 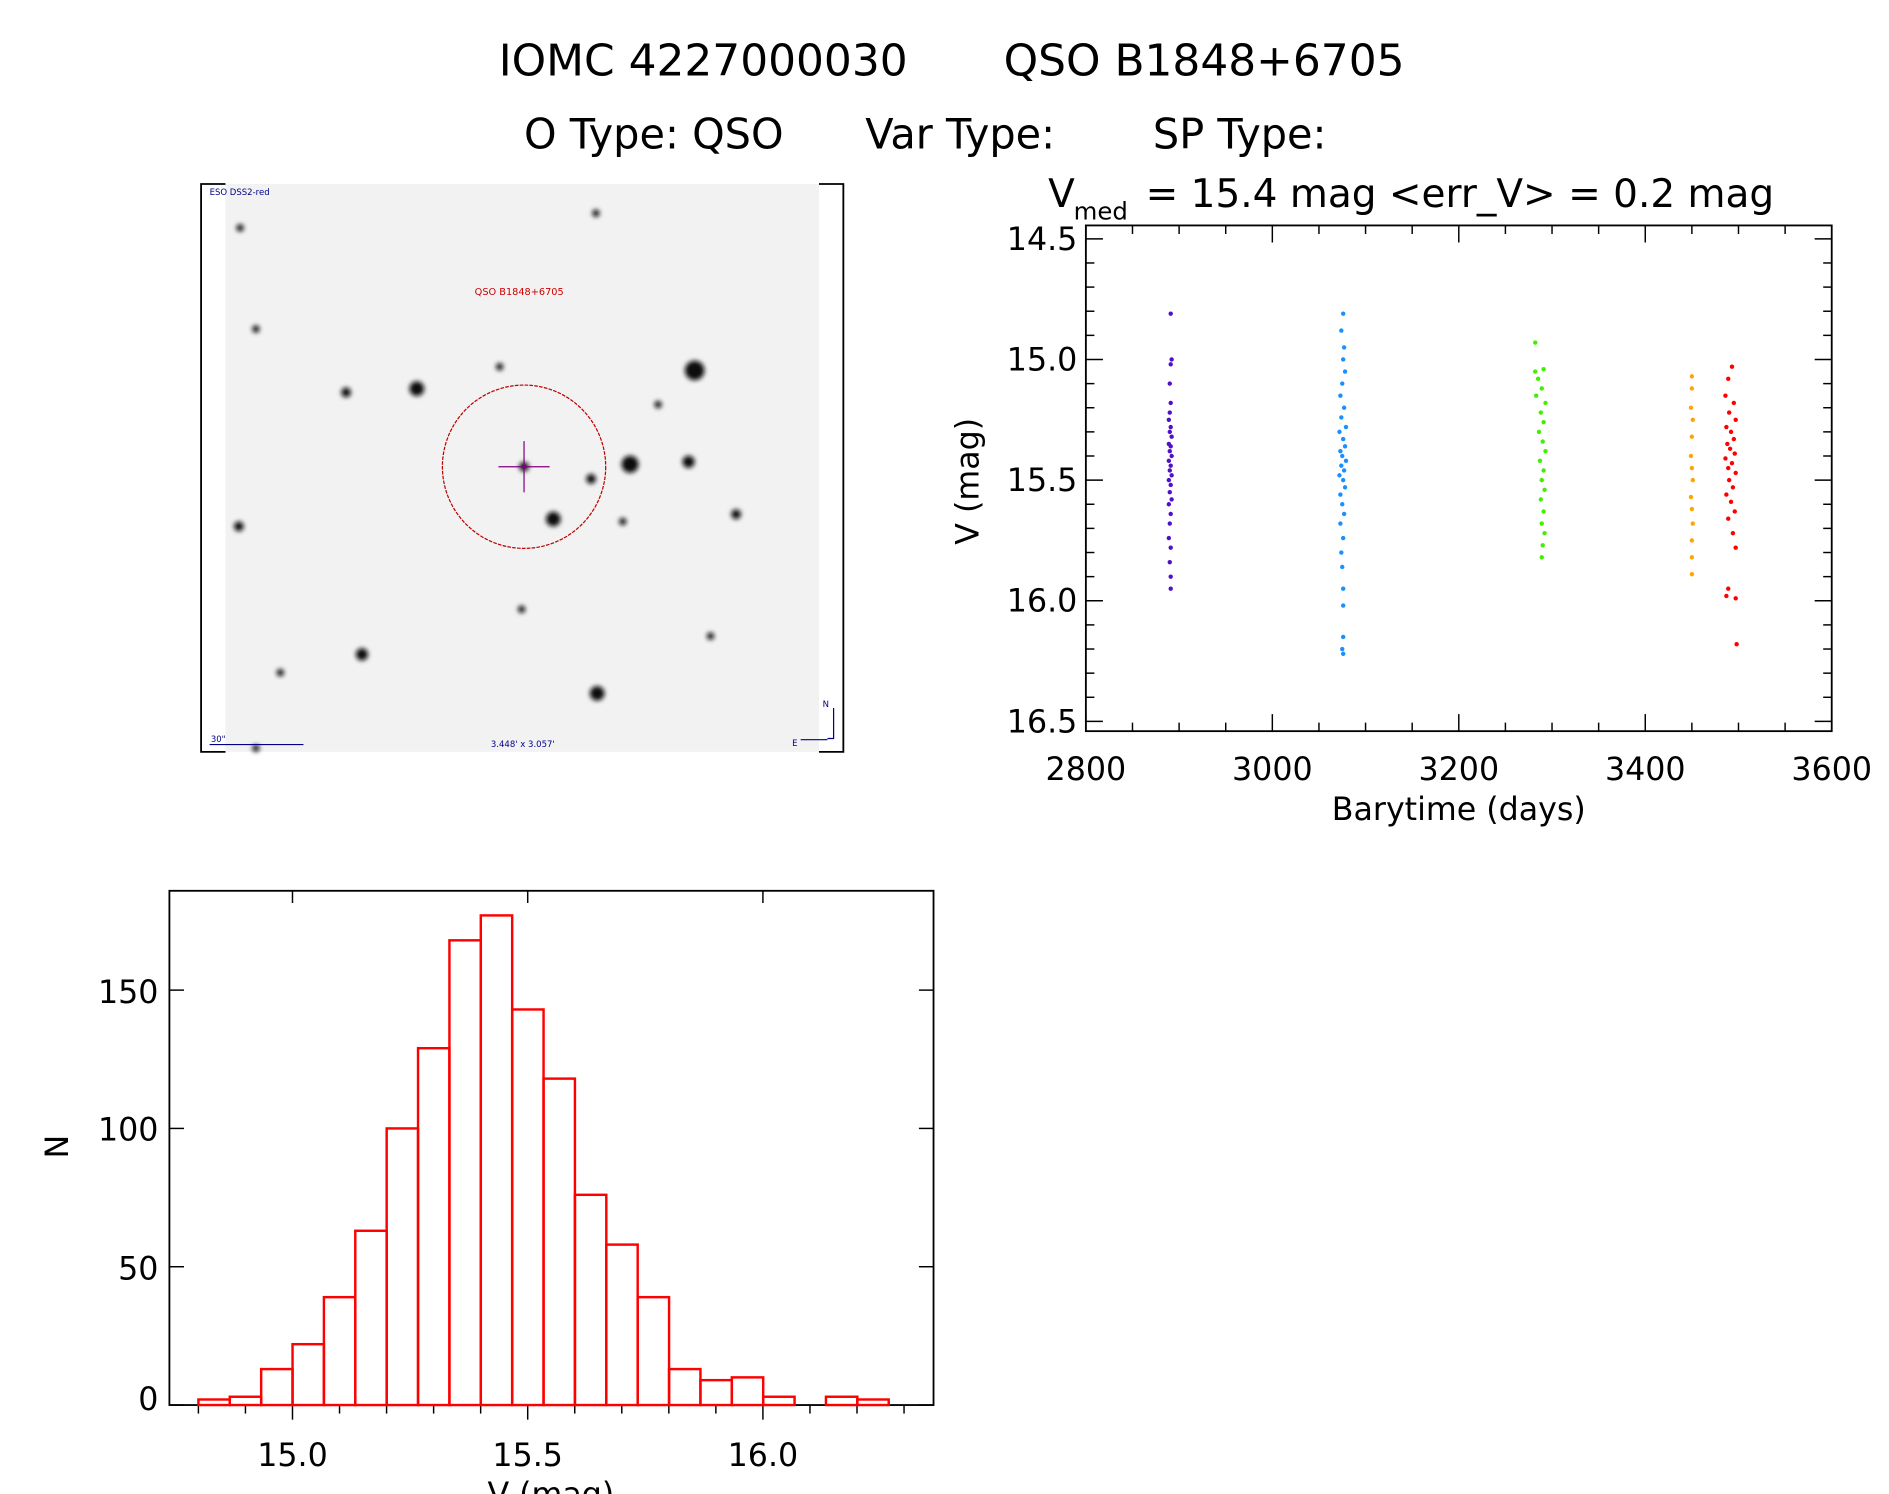 What do you see at coordinates (1101, 210) in the screenshot?
I see `vmed-subscript: med` at bounding box center [1101, 210].